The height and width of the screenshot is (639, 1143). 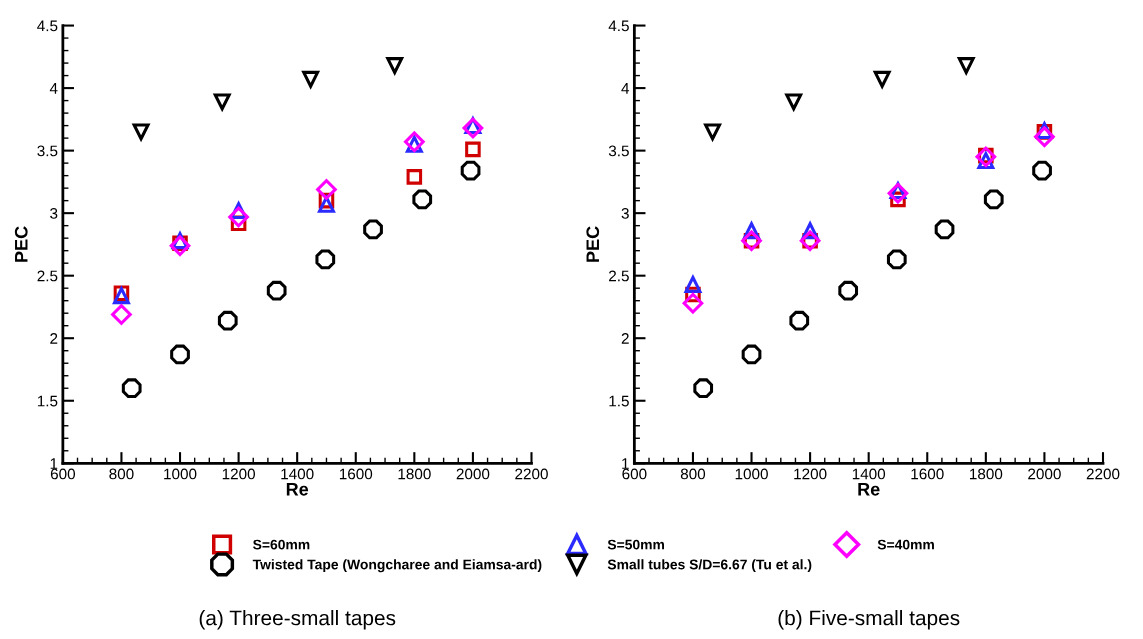 I want to click on text: (a) Three-small tapes, so click(x=297, y=619).